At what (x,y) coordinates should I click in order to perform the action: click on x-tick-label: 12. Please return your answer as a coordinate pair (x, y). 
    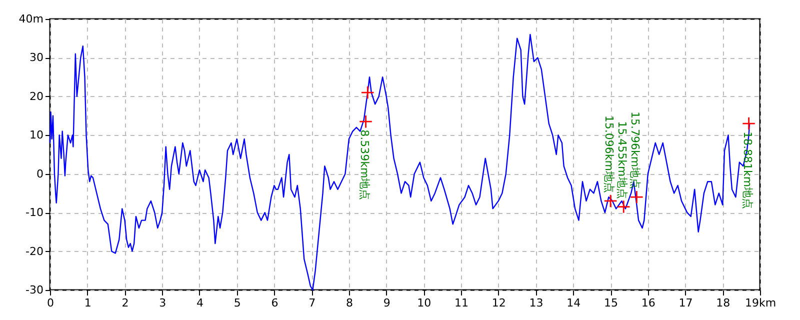
    Looking at the image, I should click on (499, 303).